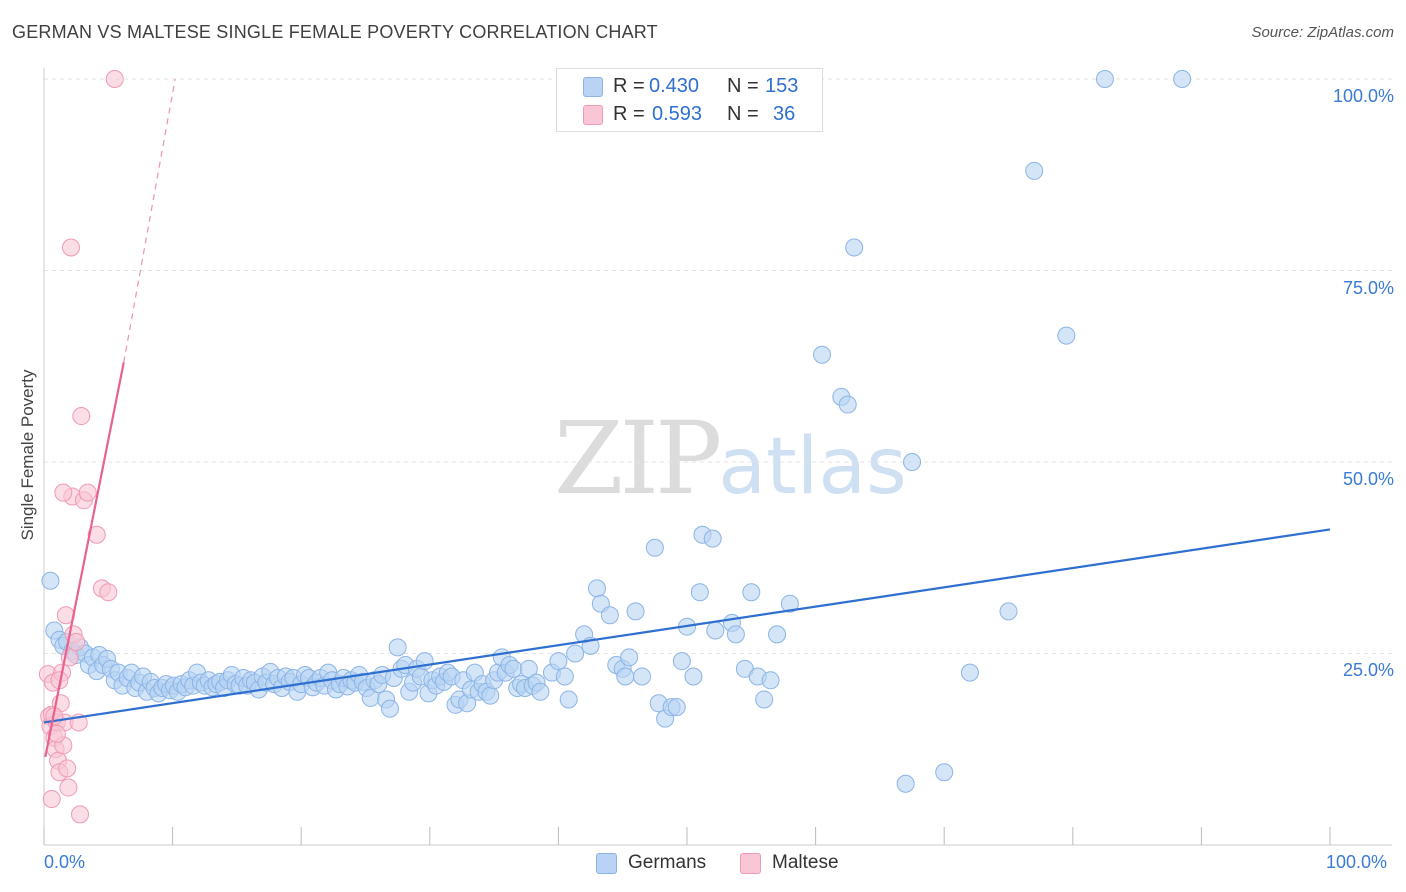 This screenshot has height=892, width=1406. I want to click on legend-maltese-r-value: 0.593, so click(677, 114).